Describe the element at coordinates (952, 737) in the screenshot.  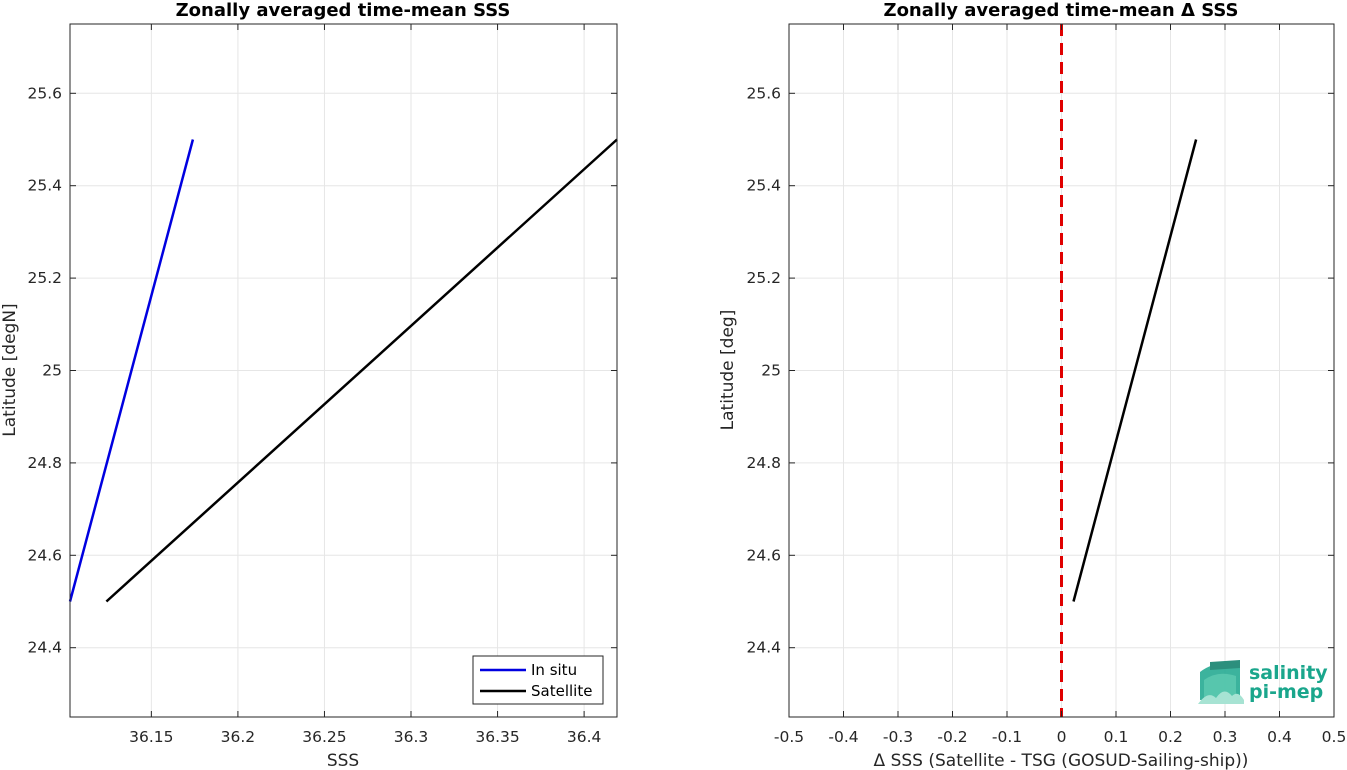
I see `x-tick-label: -0.2` at that location.